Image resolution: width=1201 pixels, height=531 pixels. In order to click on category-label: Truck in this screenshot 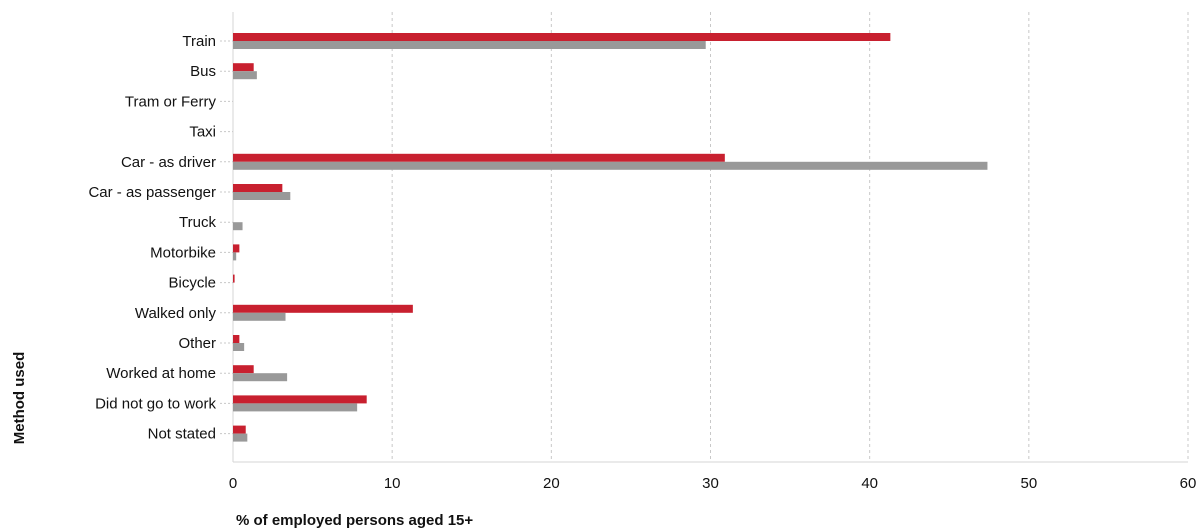, I will do `click(197, 222)`.